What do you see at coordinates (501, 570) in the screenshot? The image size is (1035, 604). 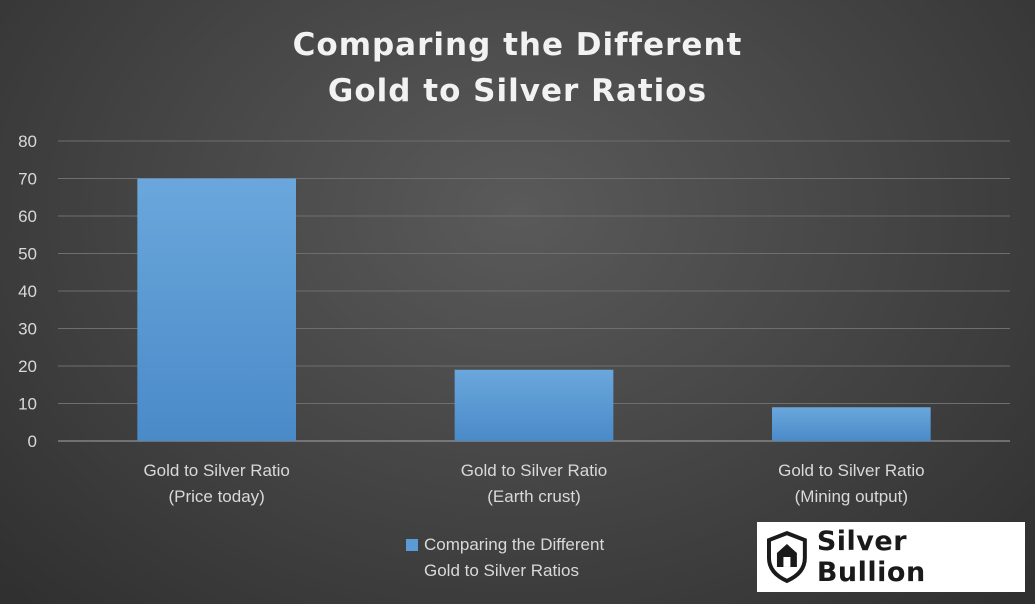 I see `legend-label-line-2: Gold to Silver Ratios` at bounding box center [501, 570].